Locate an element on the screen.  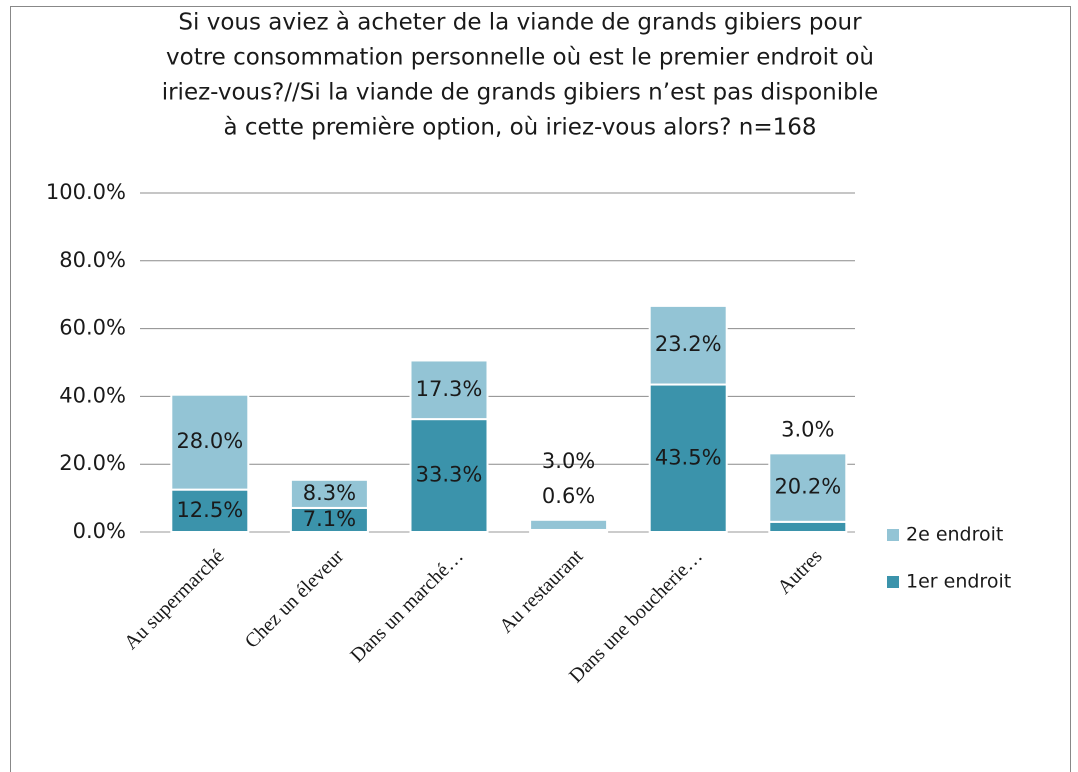
data-label: 33.3% is located at coordinates (449, 475).